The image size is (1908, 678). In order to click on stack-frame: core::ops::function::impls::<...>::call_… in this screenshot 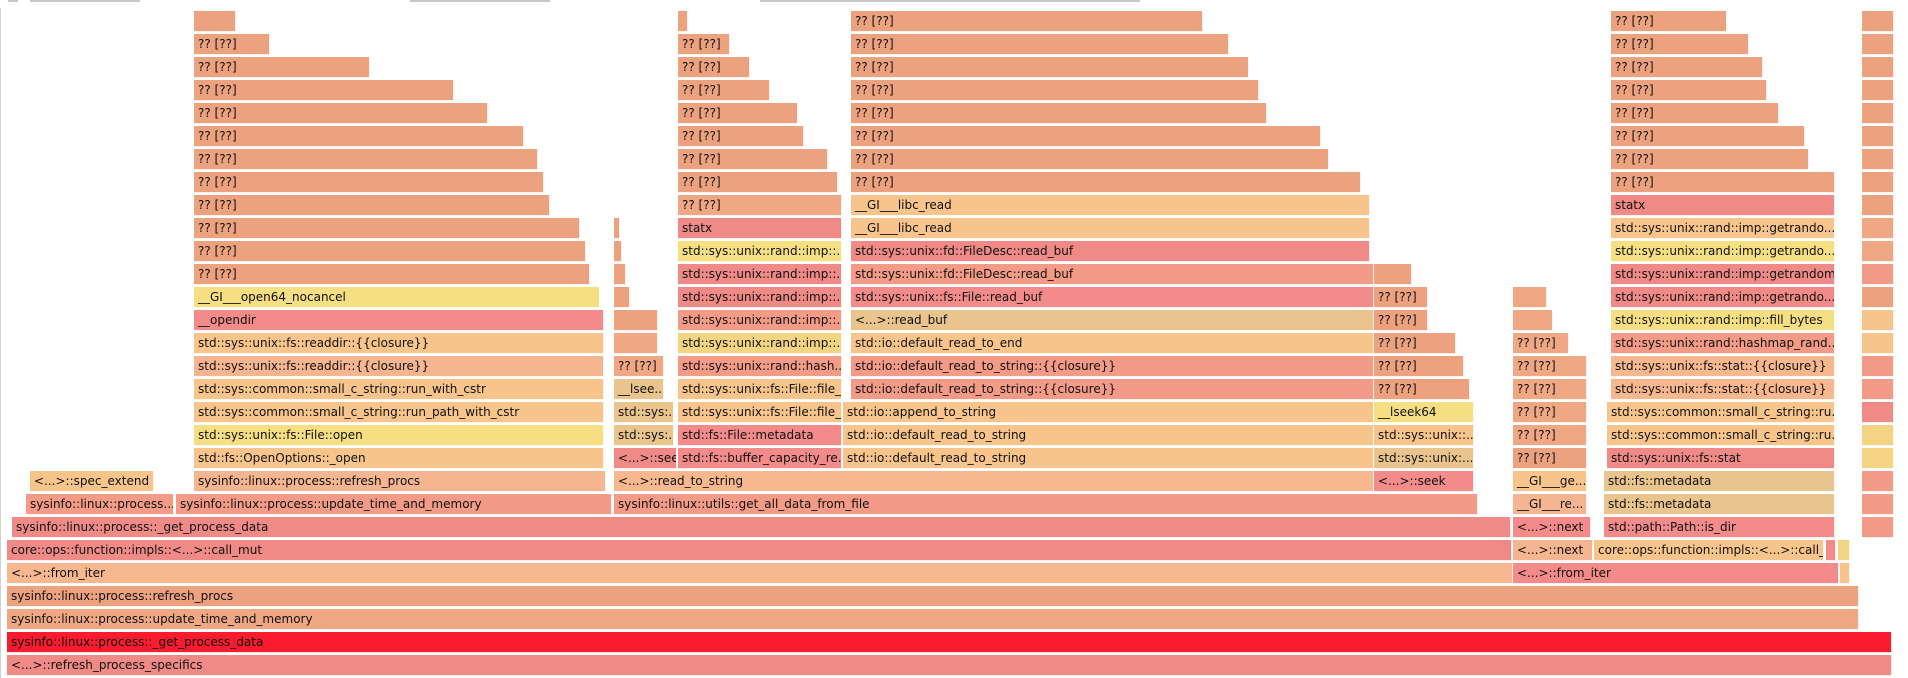, I will do `click(759, 550)`.